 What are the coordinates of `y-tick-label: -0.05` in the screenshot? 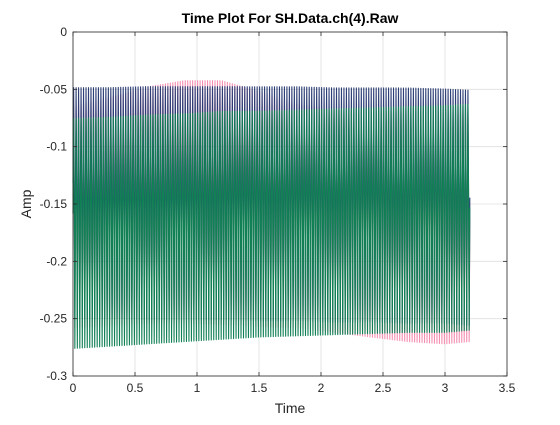 It's located at (54, 89).